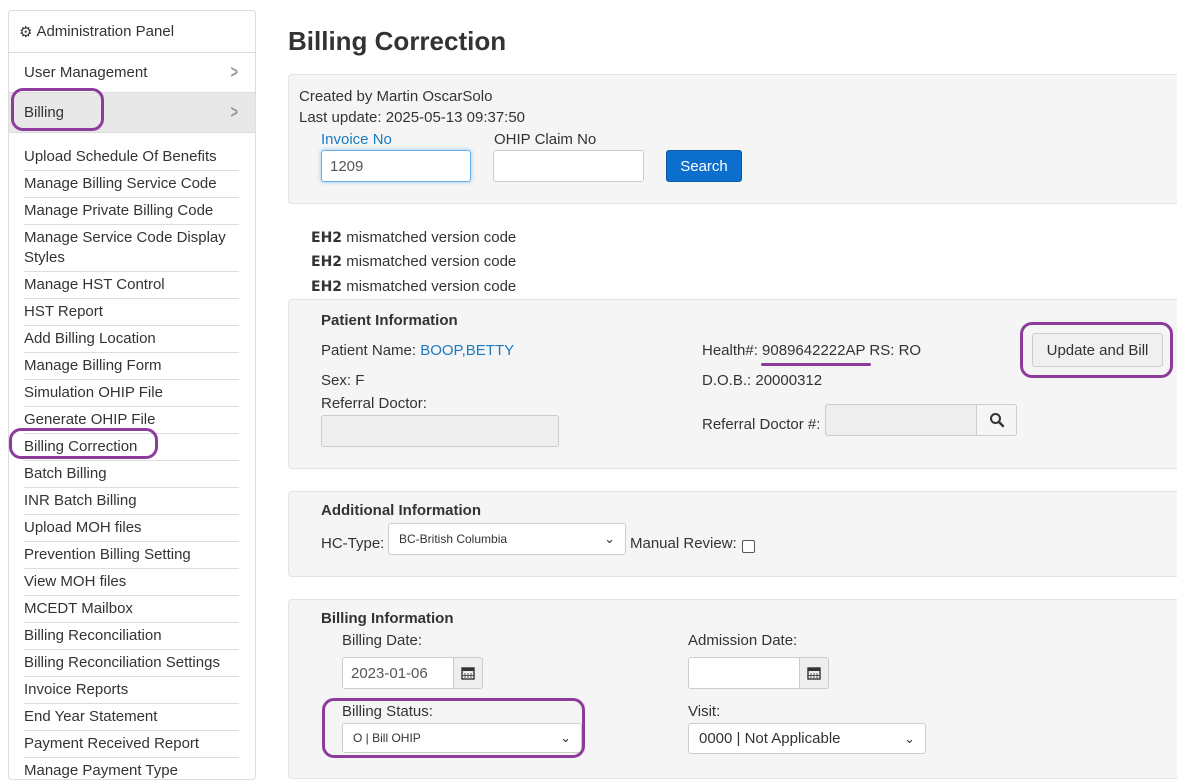 This screenshot has width=1177, height=780. I want to click on submenu-item: Manage Service Code Display Styles, so click(131, 248).